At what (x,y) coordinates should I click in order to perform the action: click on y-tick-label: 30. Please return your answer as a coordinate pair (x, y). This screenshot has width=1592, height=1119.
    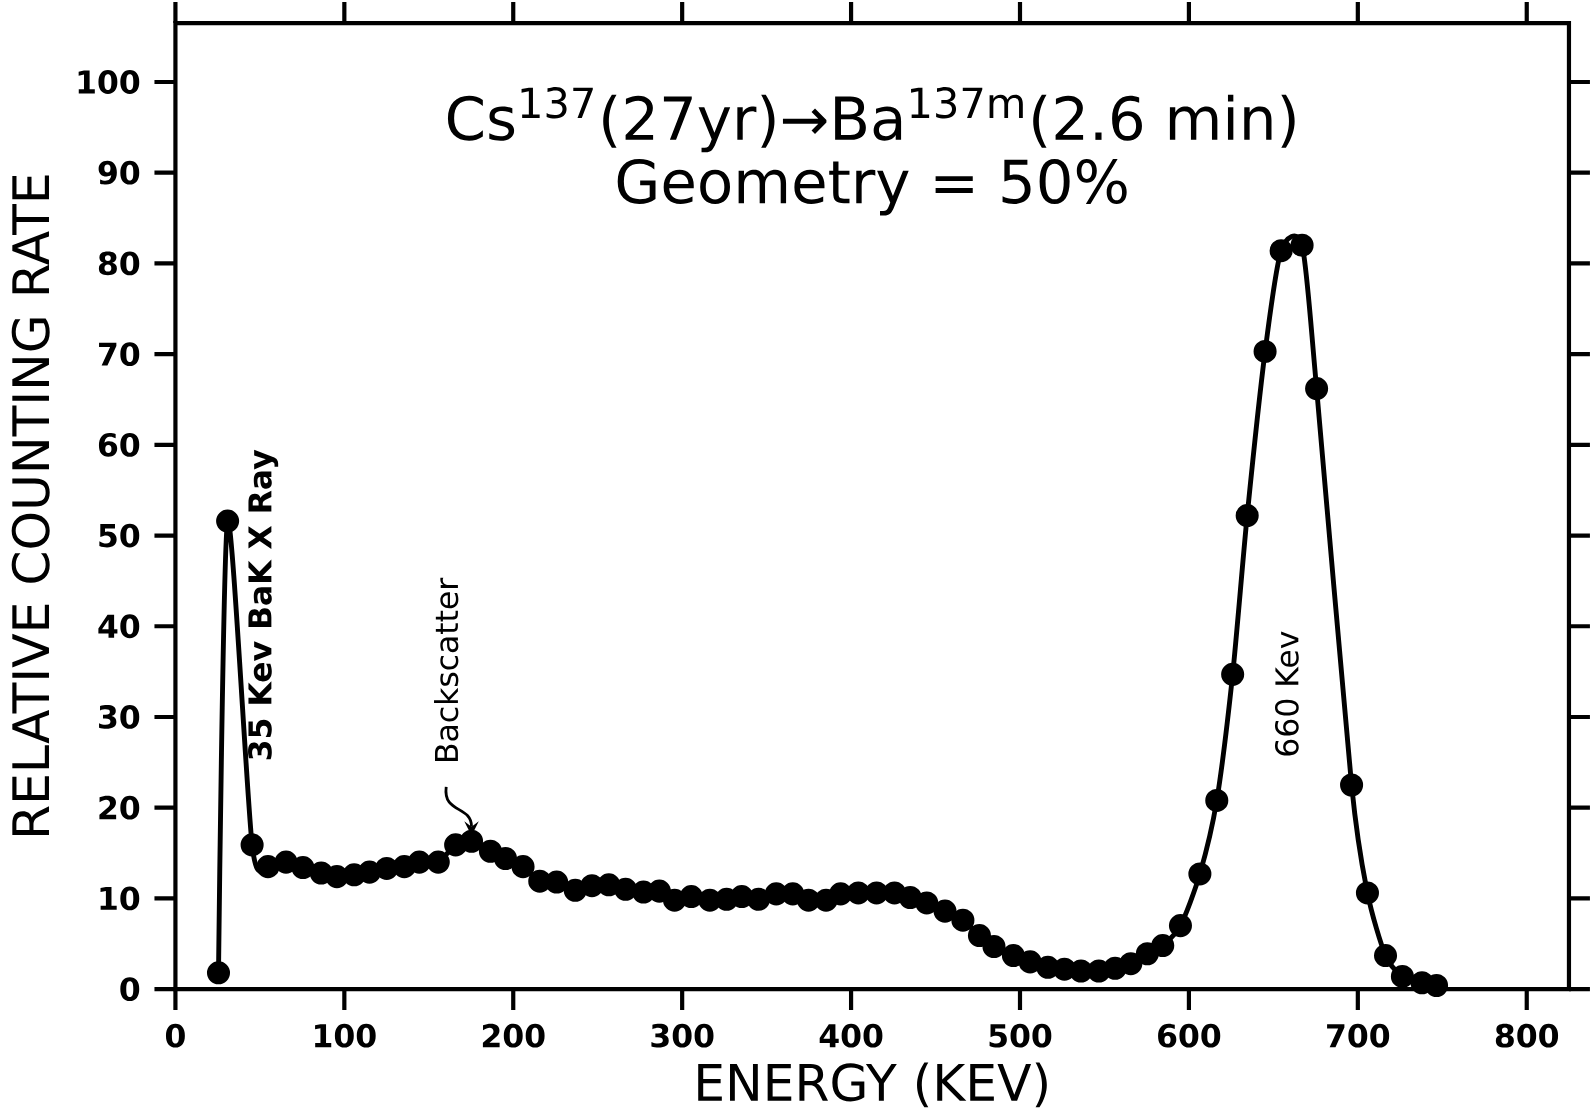
    Looking at the image, I should click on (119, 717).